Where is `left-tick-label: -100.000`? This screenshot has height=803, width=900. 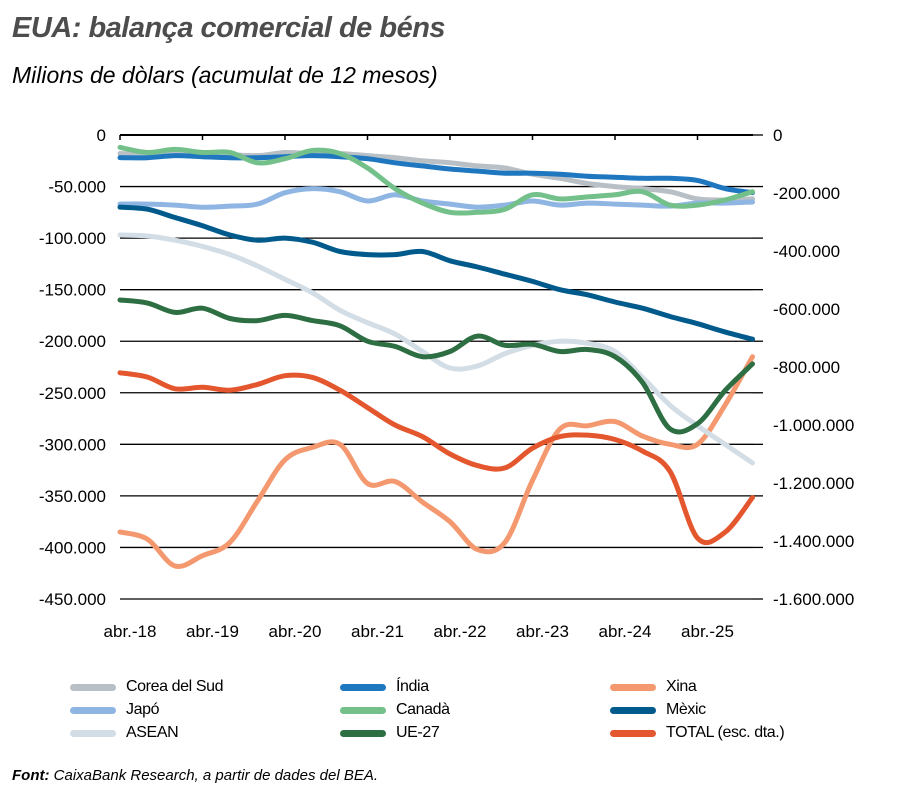
left-tick-label: -100.000 is located at coordinates (72, 238).